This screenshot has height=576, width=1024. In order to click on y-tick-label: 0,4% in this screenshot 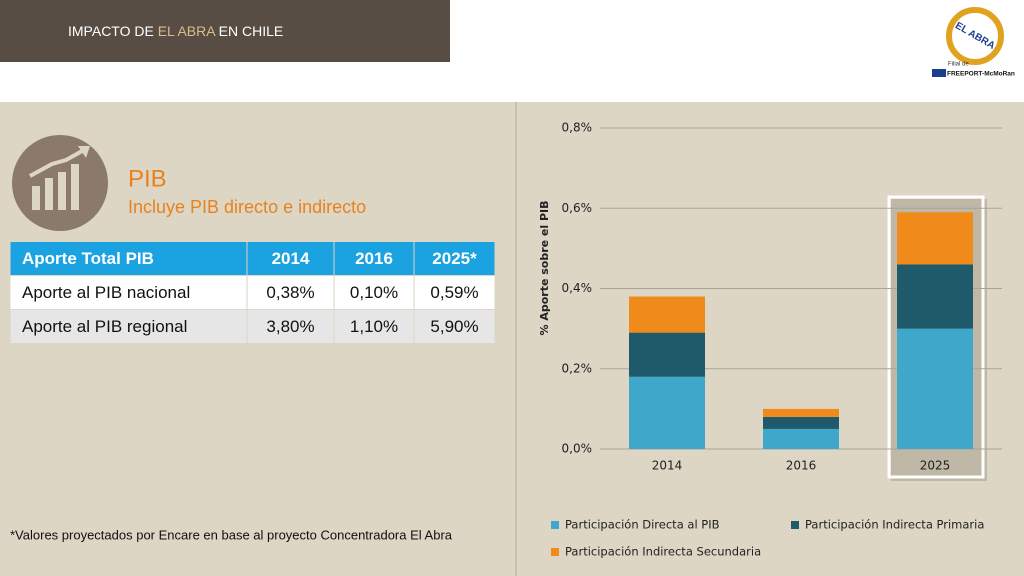, I will do `click(577, 288)`.